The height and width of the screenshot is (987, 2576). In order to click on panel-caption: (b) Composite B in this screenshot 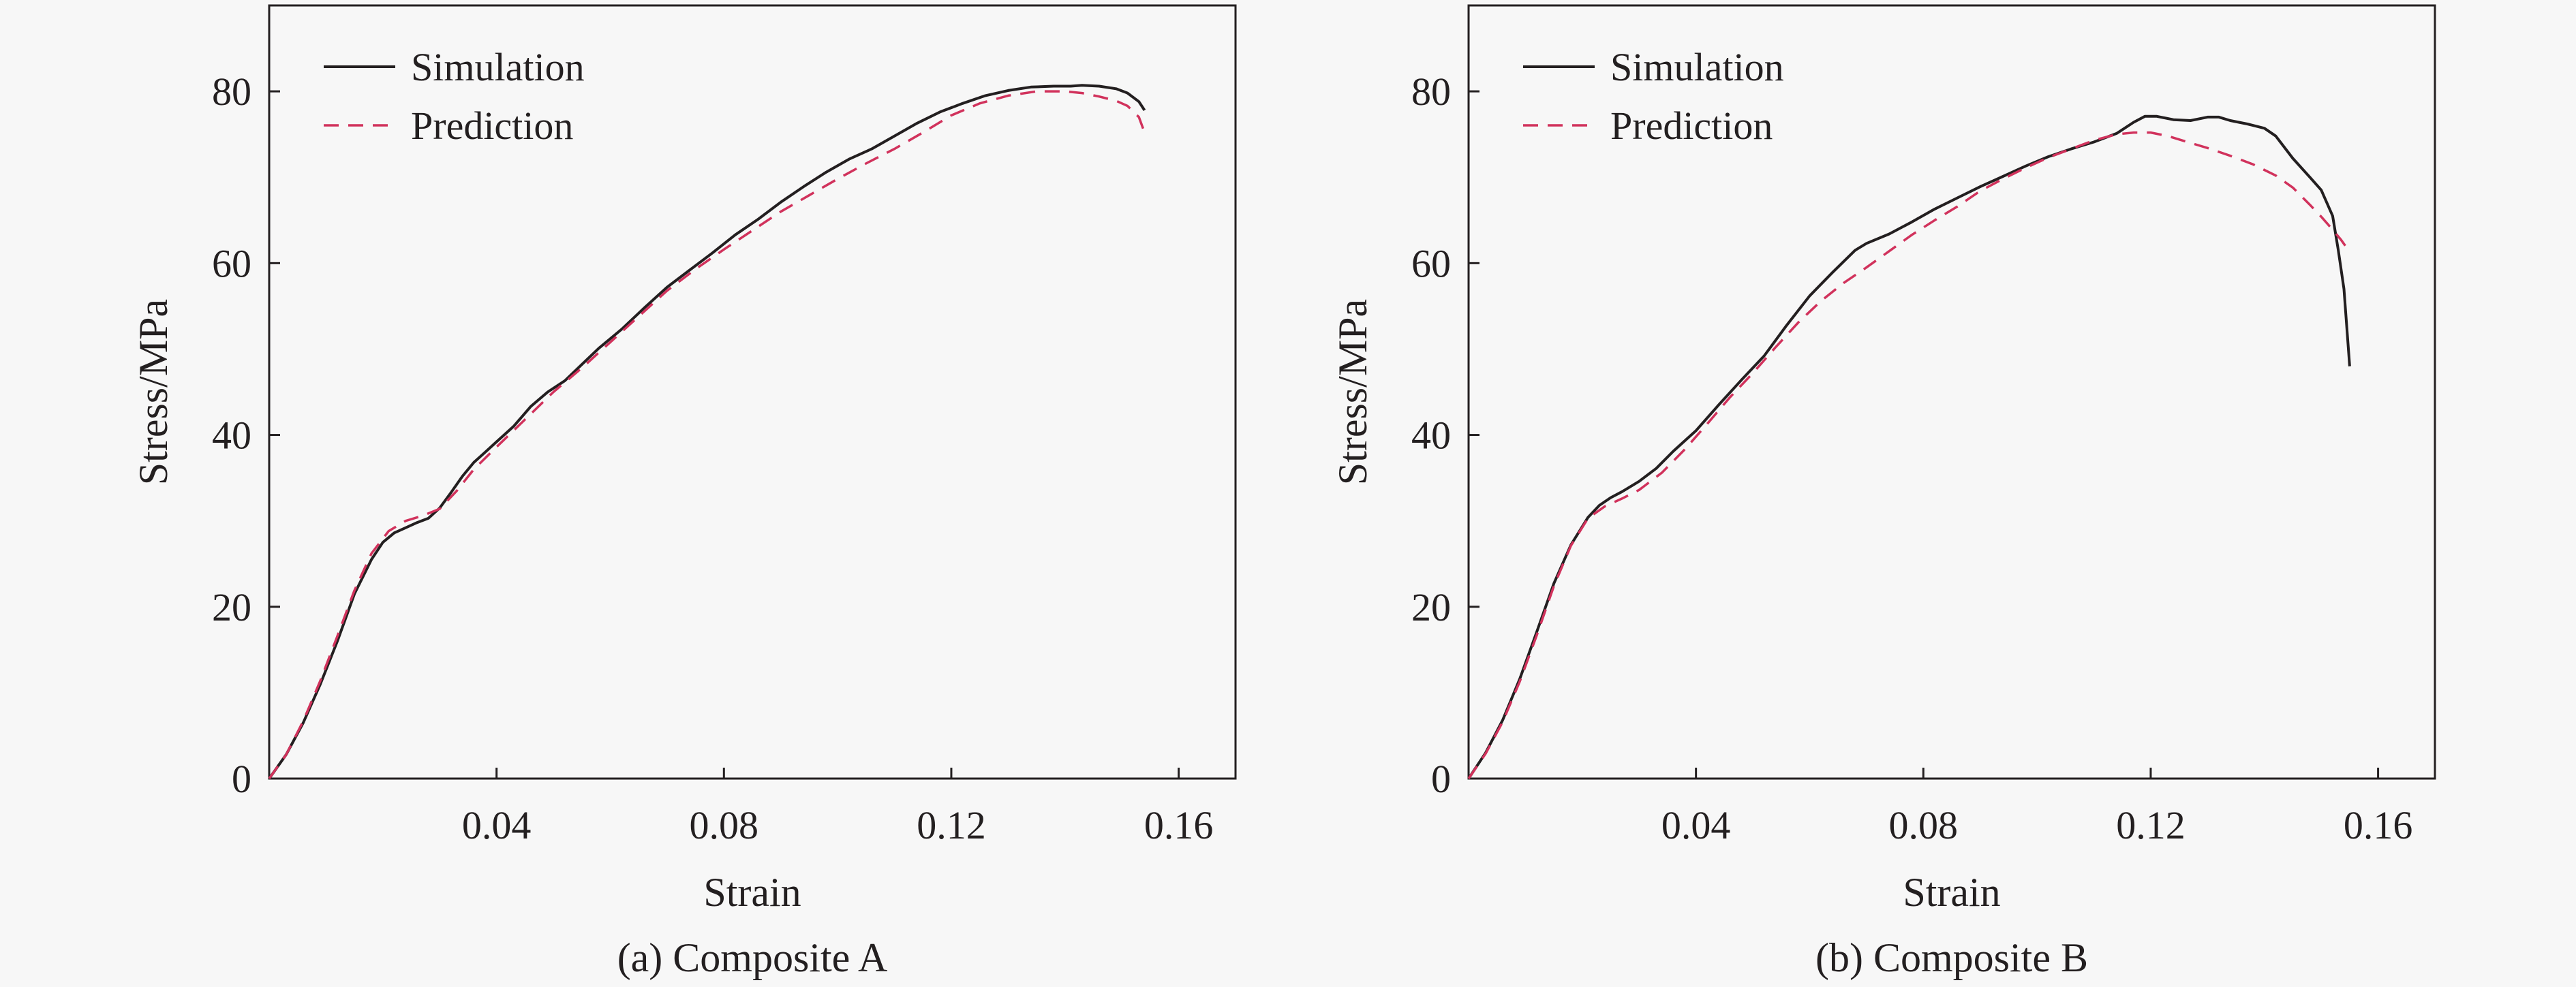, I will do `click(1952, 958)`.